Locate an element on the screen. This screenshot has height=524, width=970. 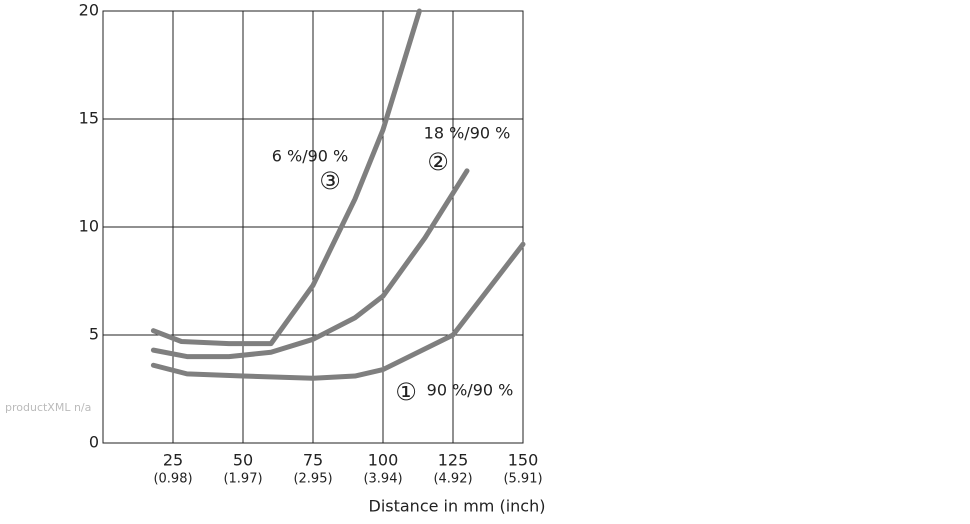
series-marker: ① is located at coordinates (406, 392).